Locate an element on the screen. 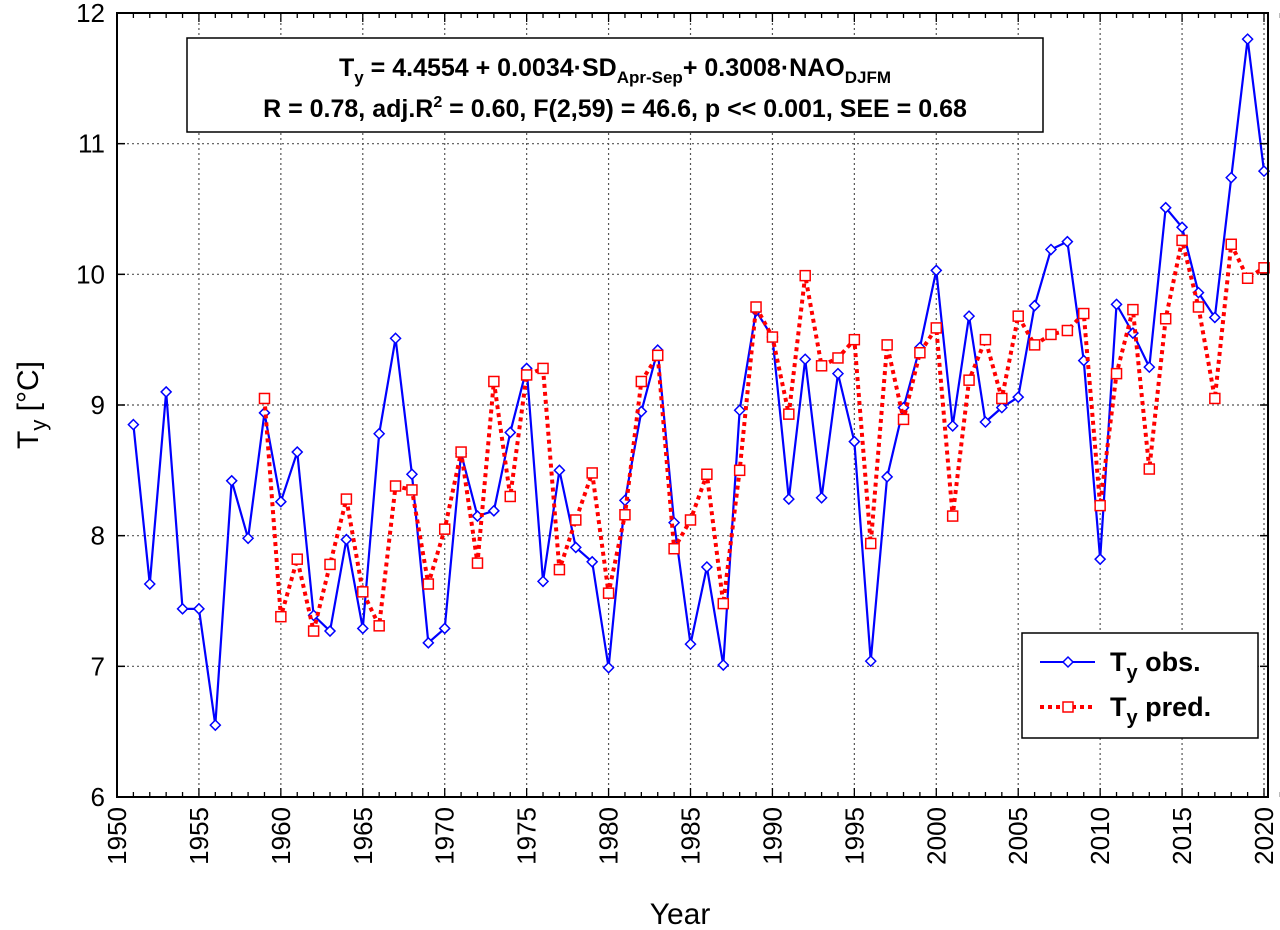 The height and width of the screenshot is (930, 1280). svg-text: Ty pred. is located at coordinates (1160, 710).